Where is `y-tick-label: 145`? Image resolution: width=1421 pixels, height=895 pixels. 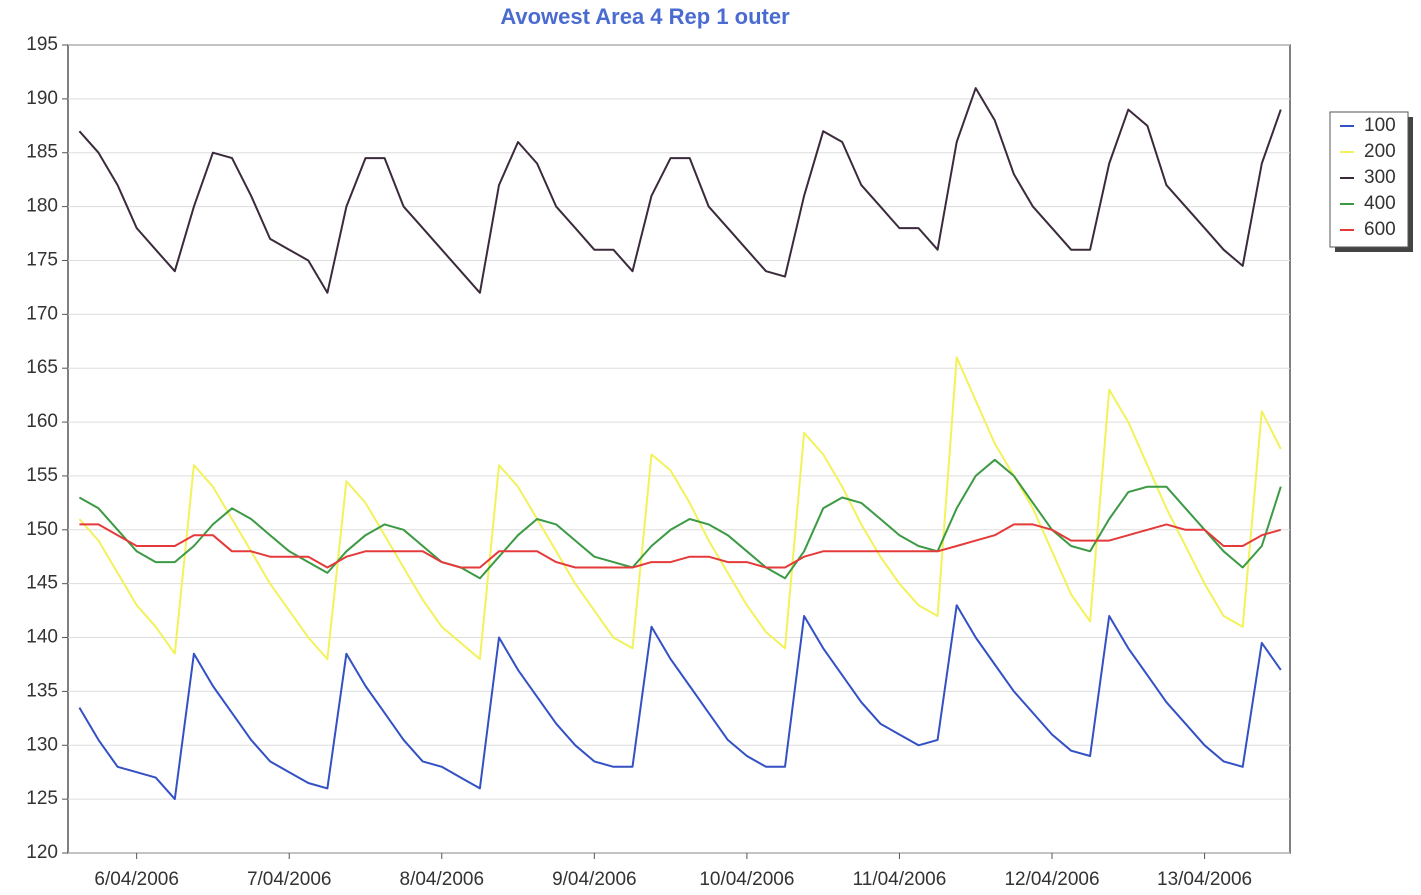 y-tick-label: 145 is located at coordinates (42, 583).